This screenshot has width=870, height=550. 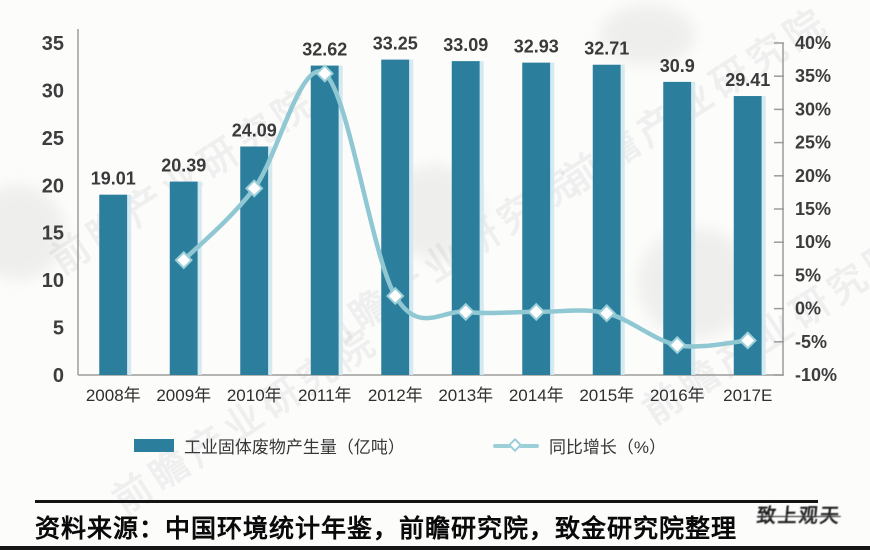 What do you see at coordinates (426, 501) in the screenshot?
I see `divider-line-top` at bounding box center [426, 501].